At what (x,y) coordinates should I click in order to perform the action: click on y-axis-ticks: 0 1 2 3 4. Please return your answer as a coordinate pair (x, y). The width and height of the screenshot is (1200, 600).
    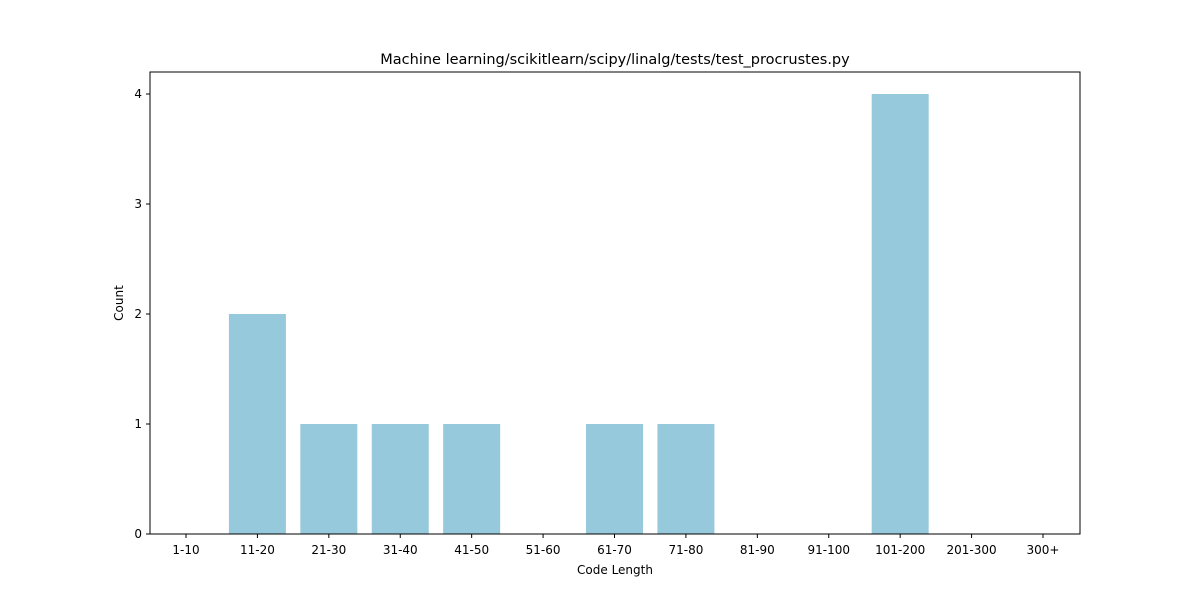
    Looking at the image, I should click on (142, 314).